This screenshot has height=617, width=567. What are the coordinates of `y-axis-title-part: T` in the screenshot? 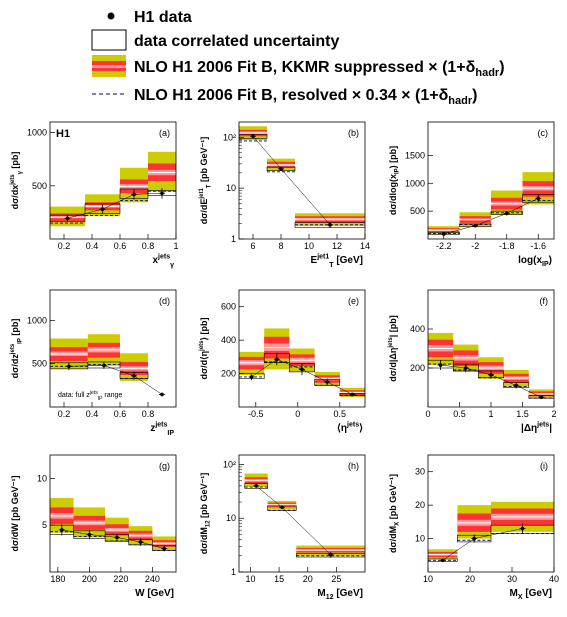 It's located at (210, 186).